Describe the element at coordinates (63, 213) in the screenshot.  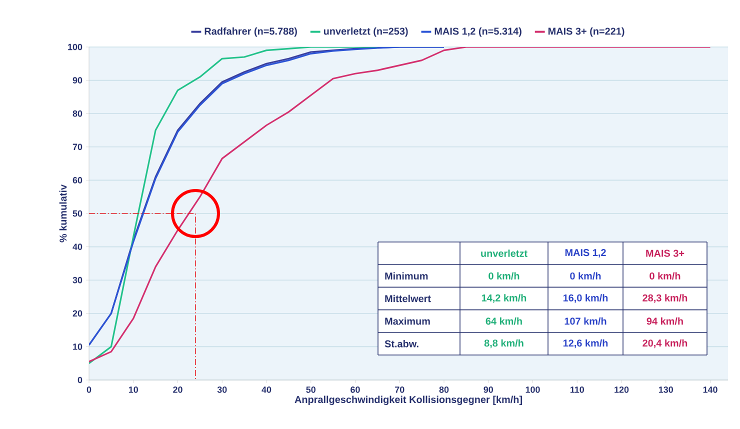
I see `y-axis-title: % kumulativ` at that location.